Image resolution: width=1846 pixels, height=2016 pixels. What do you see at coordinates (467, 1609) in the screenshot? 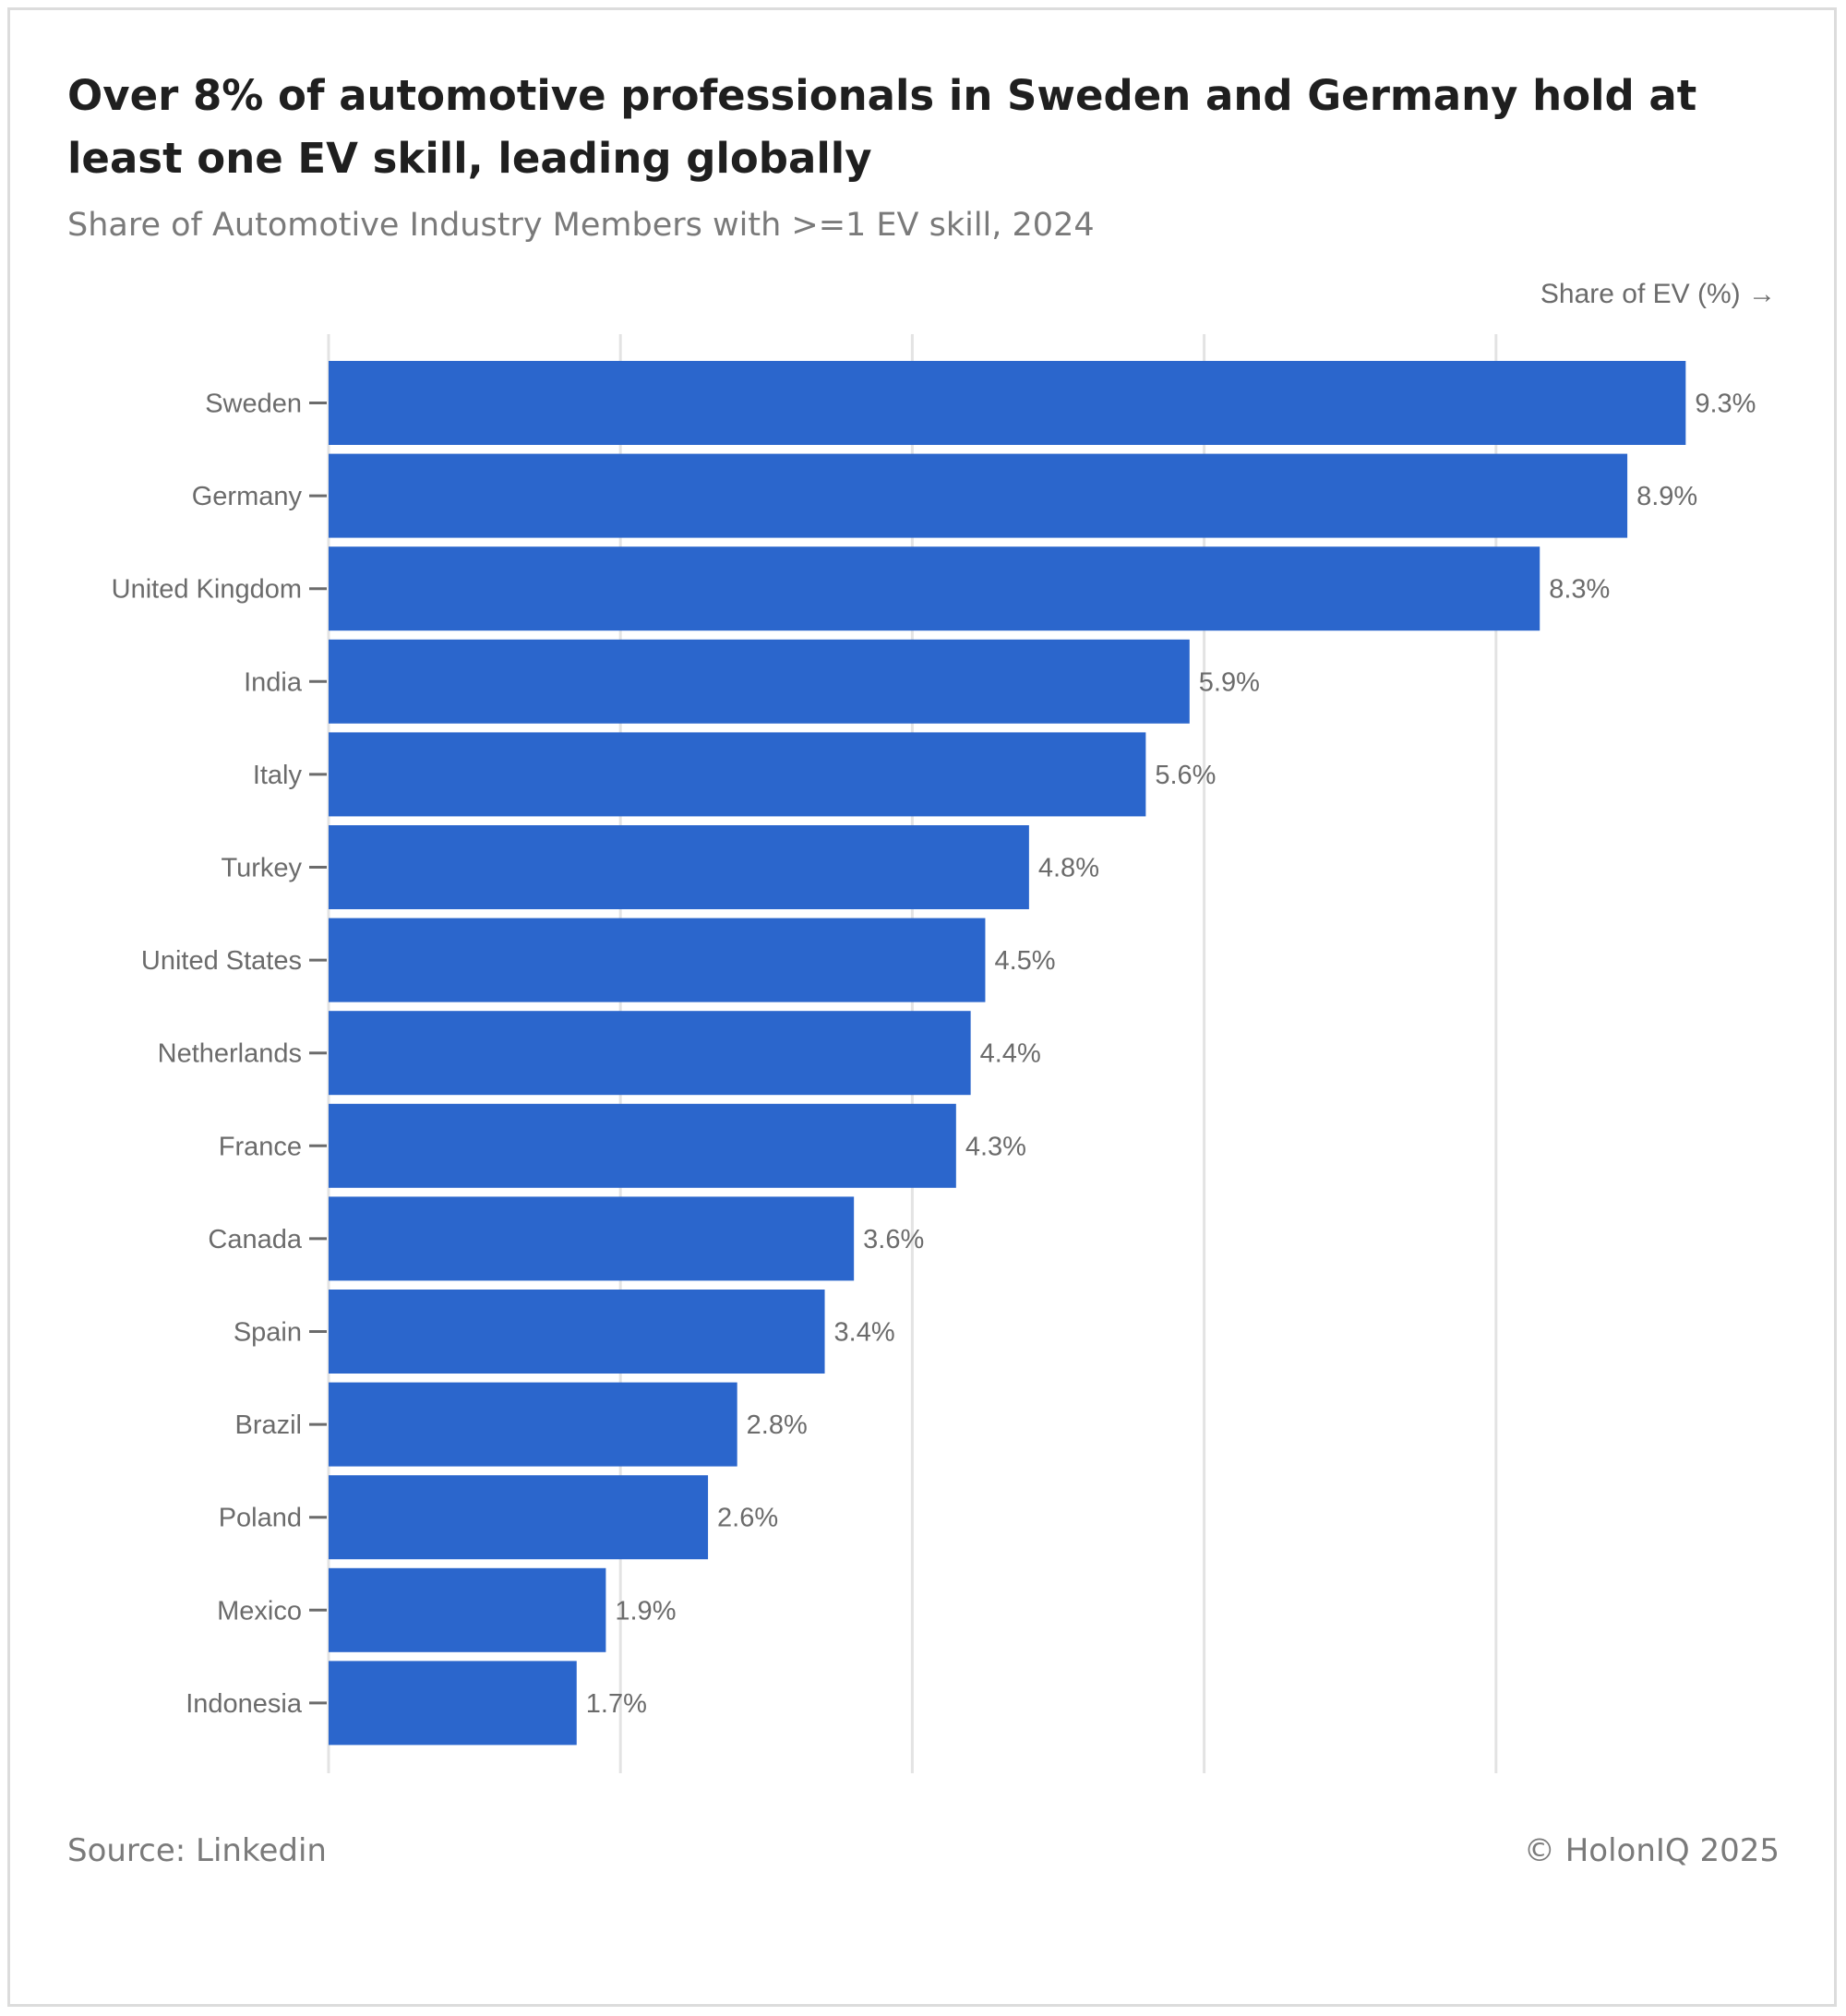
I see `bar-mexico` at bounding box center [467, 1609].